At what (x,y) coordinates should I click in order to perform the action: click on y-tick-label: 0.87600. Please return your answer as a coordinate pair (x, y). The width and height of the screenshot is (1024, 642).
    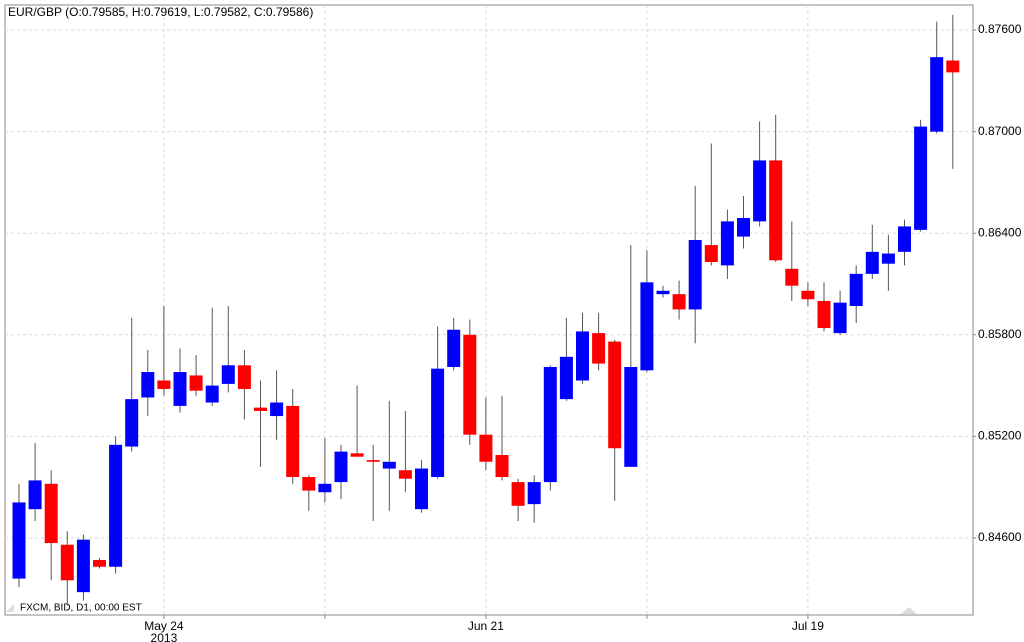
    Looking at the image, I should click on (1000, 29).